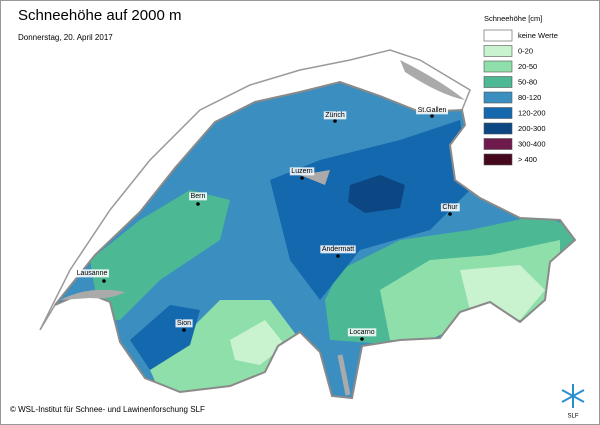 The image size is (600, 425). I want to click on city-label: Andermatt, so click(338, 249).